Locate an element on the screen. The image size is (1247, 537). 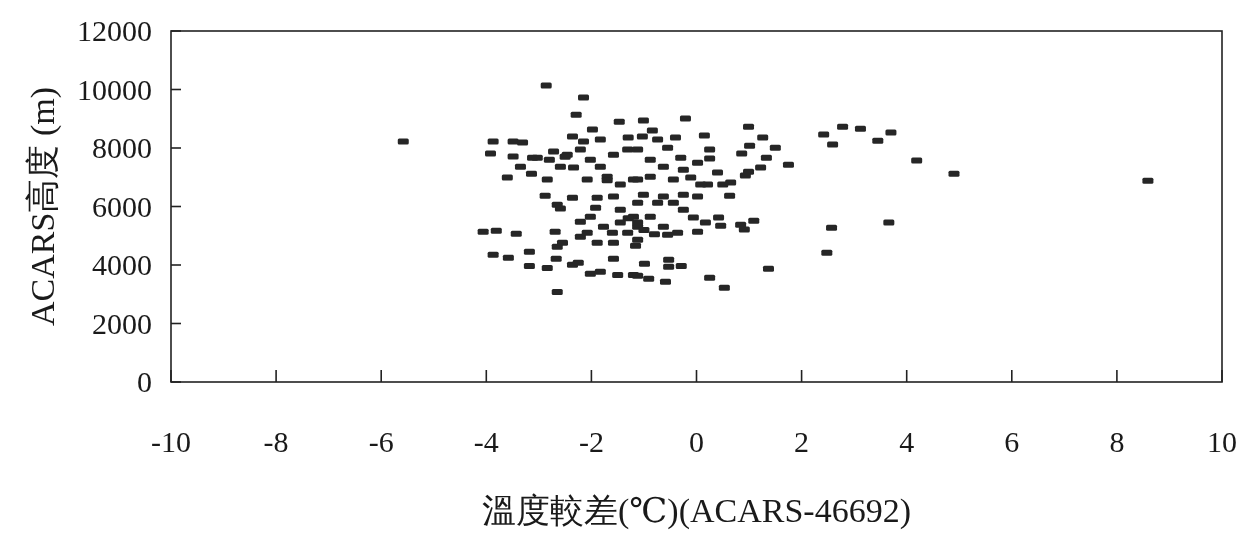
x-tick-label: 8 is located at coordinates (1117, 441).